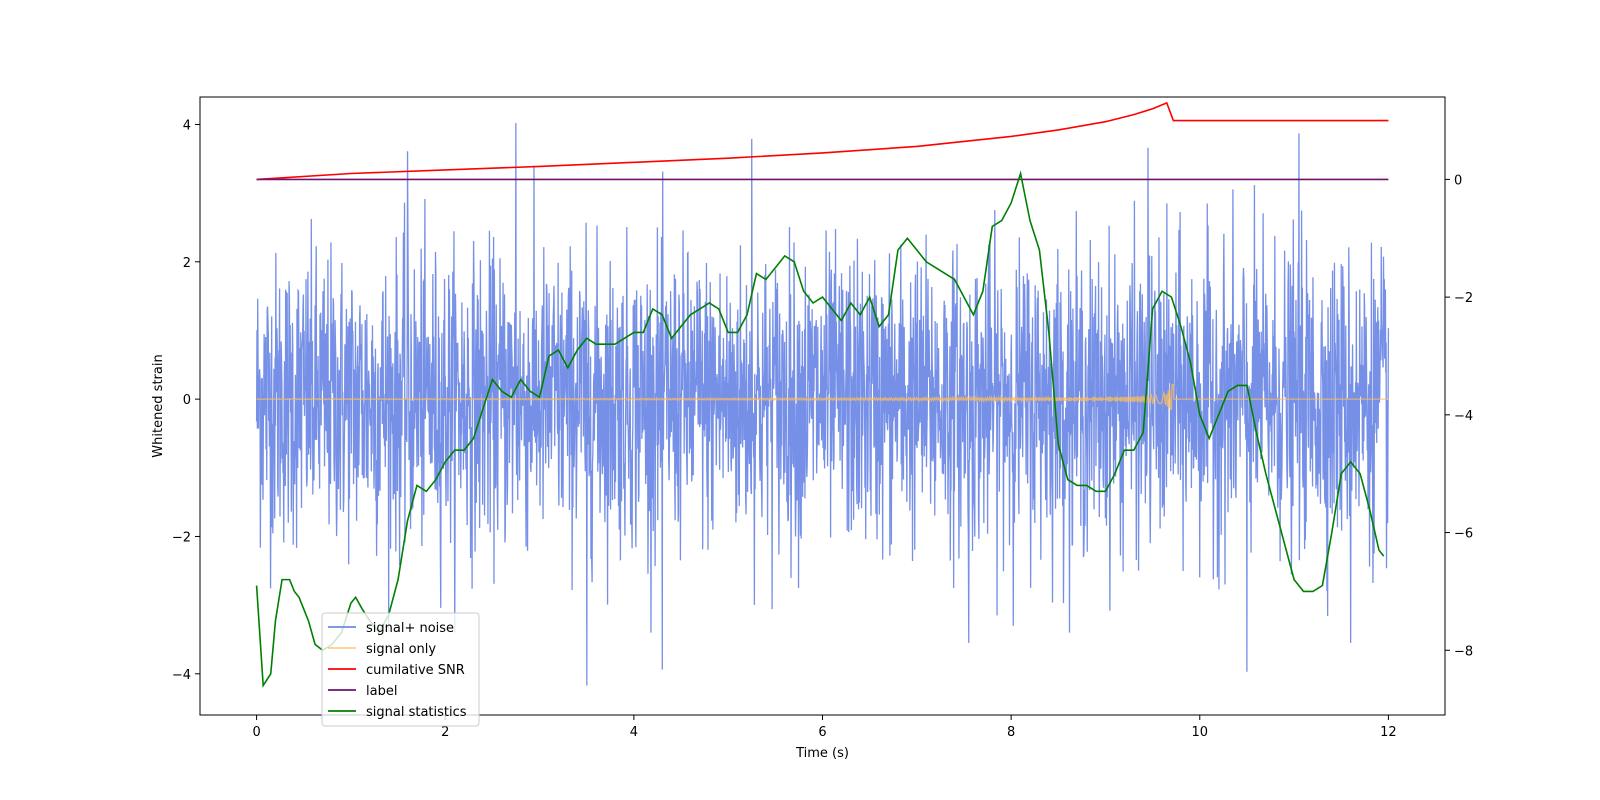 This screenshot has width=1600, height=800. I want to click on series-signal-only-line, so click(822, 397).